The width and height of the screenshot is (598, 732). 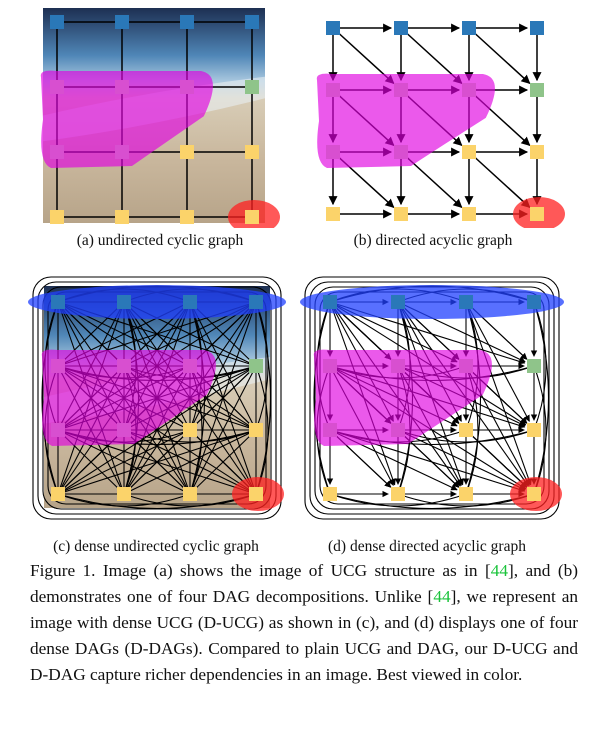 I want to click on graph-d, so click(x=432, y=398).